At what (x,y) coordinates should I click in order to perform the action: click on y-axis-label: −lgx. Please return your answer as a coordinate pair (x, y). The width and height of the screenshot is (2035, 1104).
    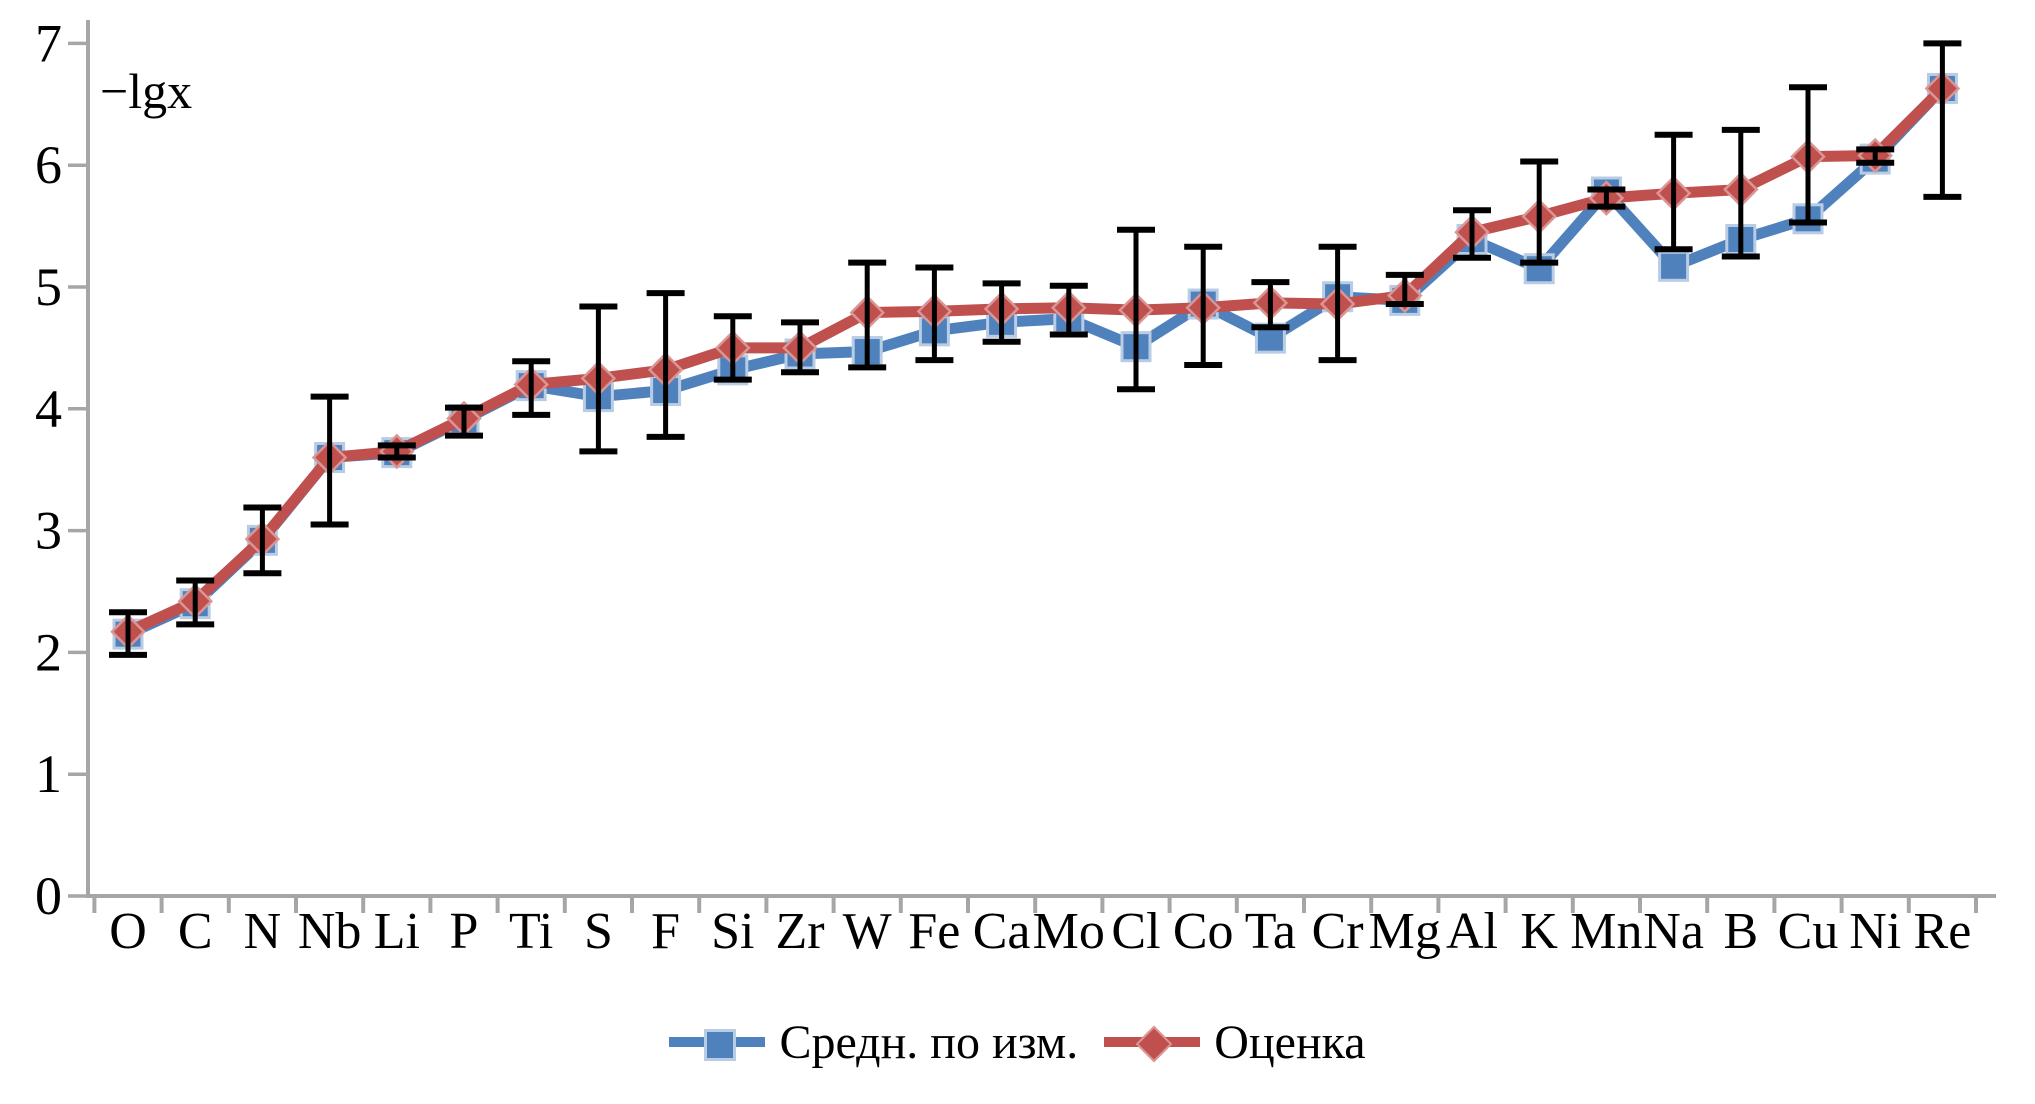
    Looking at the image, I should click on (146, 91).